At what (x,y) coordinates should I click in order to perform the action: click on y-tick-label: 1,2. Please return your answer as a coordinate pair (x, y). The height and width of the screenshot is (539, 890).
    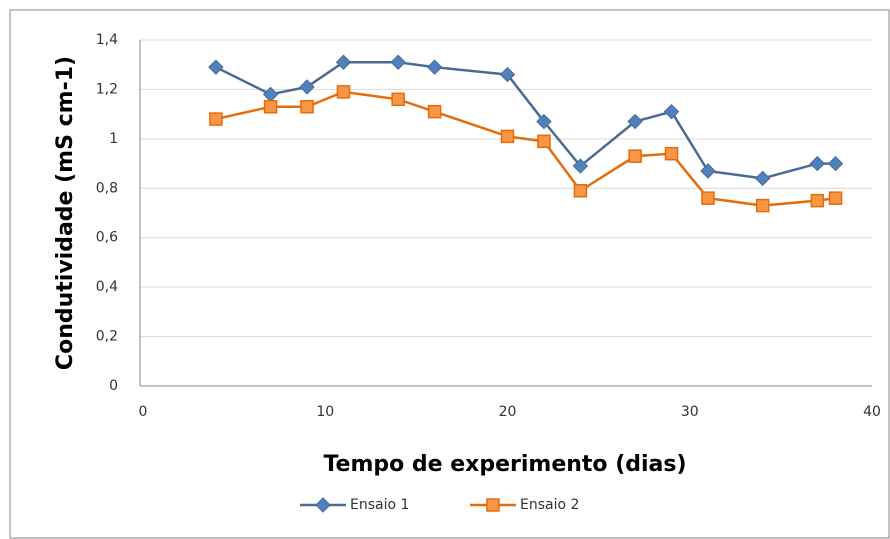
    Looking at the image, I should click on (107, 89).